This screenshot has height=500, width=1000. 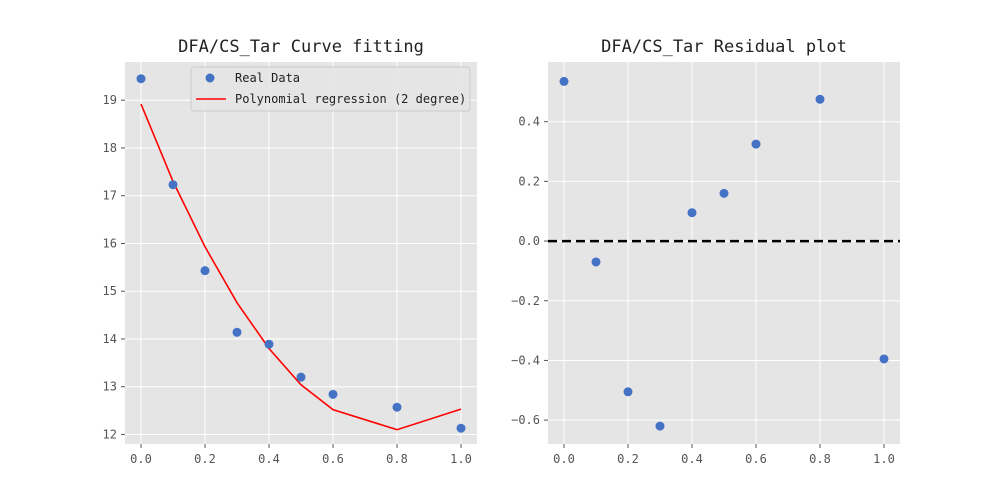 I want to click on y-tick-label: 13, so click(x=110, y=387).